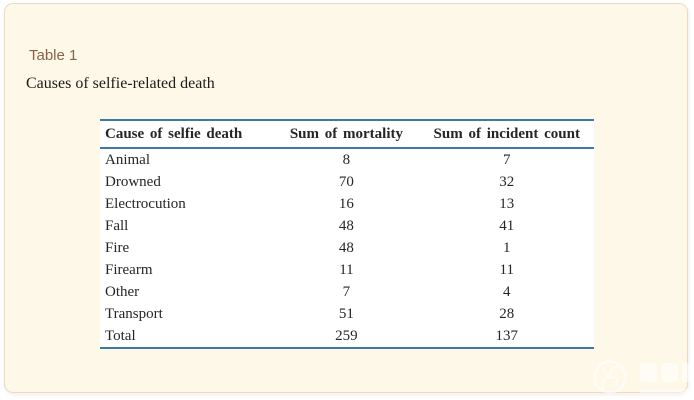 The width and height of the screenshot is (694, 400). Describe the element at coordinates (120, 335) in the screenshot. I see `cell-cause: Total` at that location.